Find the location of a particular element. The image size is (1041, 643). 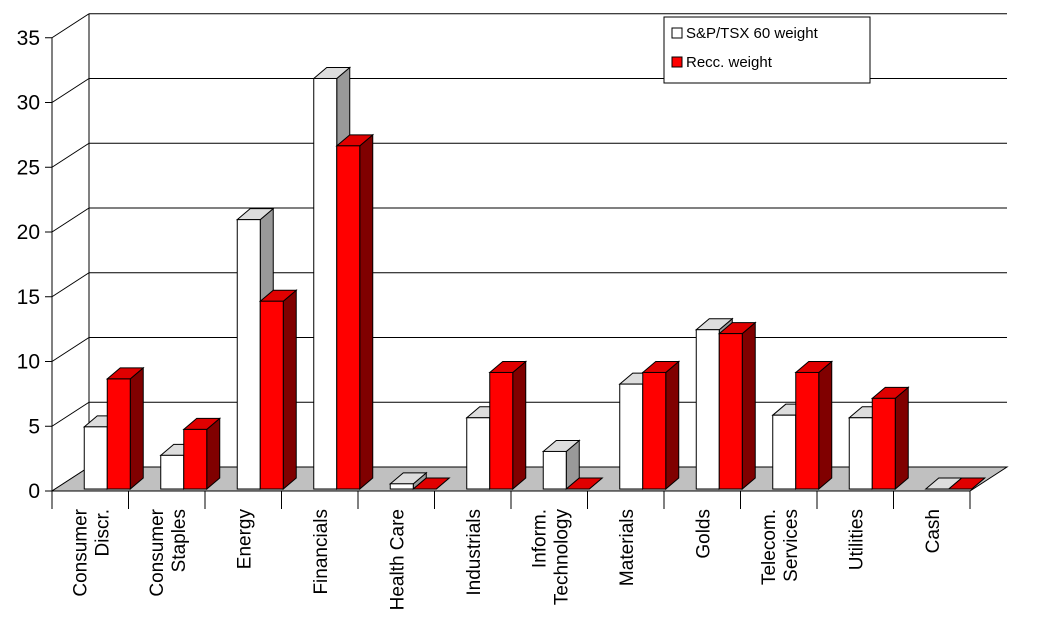

x-category-label: Financials is located at coordinates (321, 552).